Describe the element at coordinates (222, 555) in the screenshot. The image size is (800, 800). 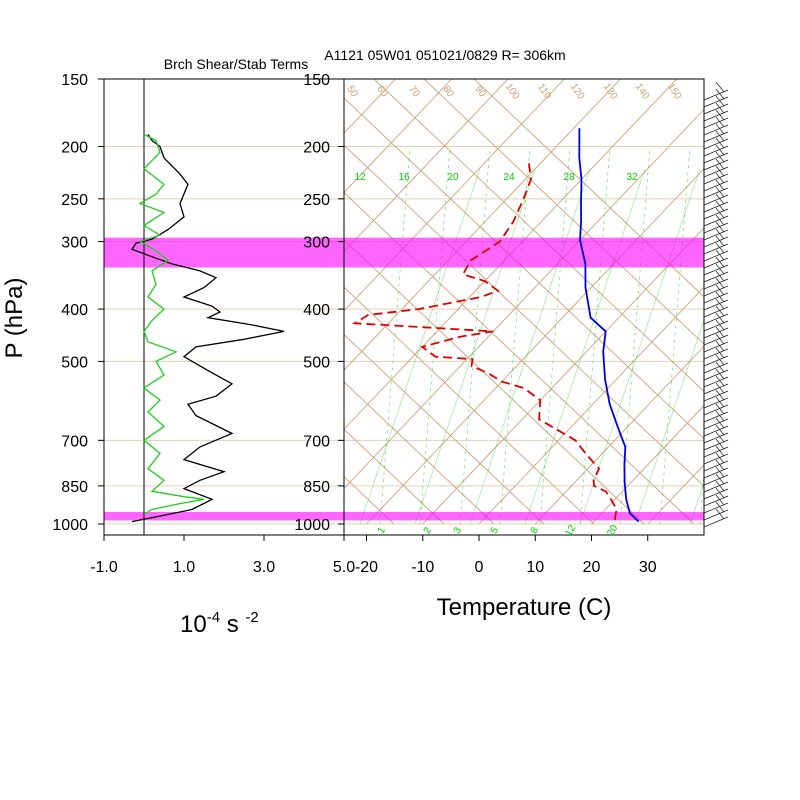
I see `left-x-ticks: -1.0 1.0 3.0 5.0` at that location.